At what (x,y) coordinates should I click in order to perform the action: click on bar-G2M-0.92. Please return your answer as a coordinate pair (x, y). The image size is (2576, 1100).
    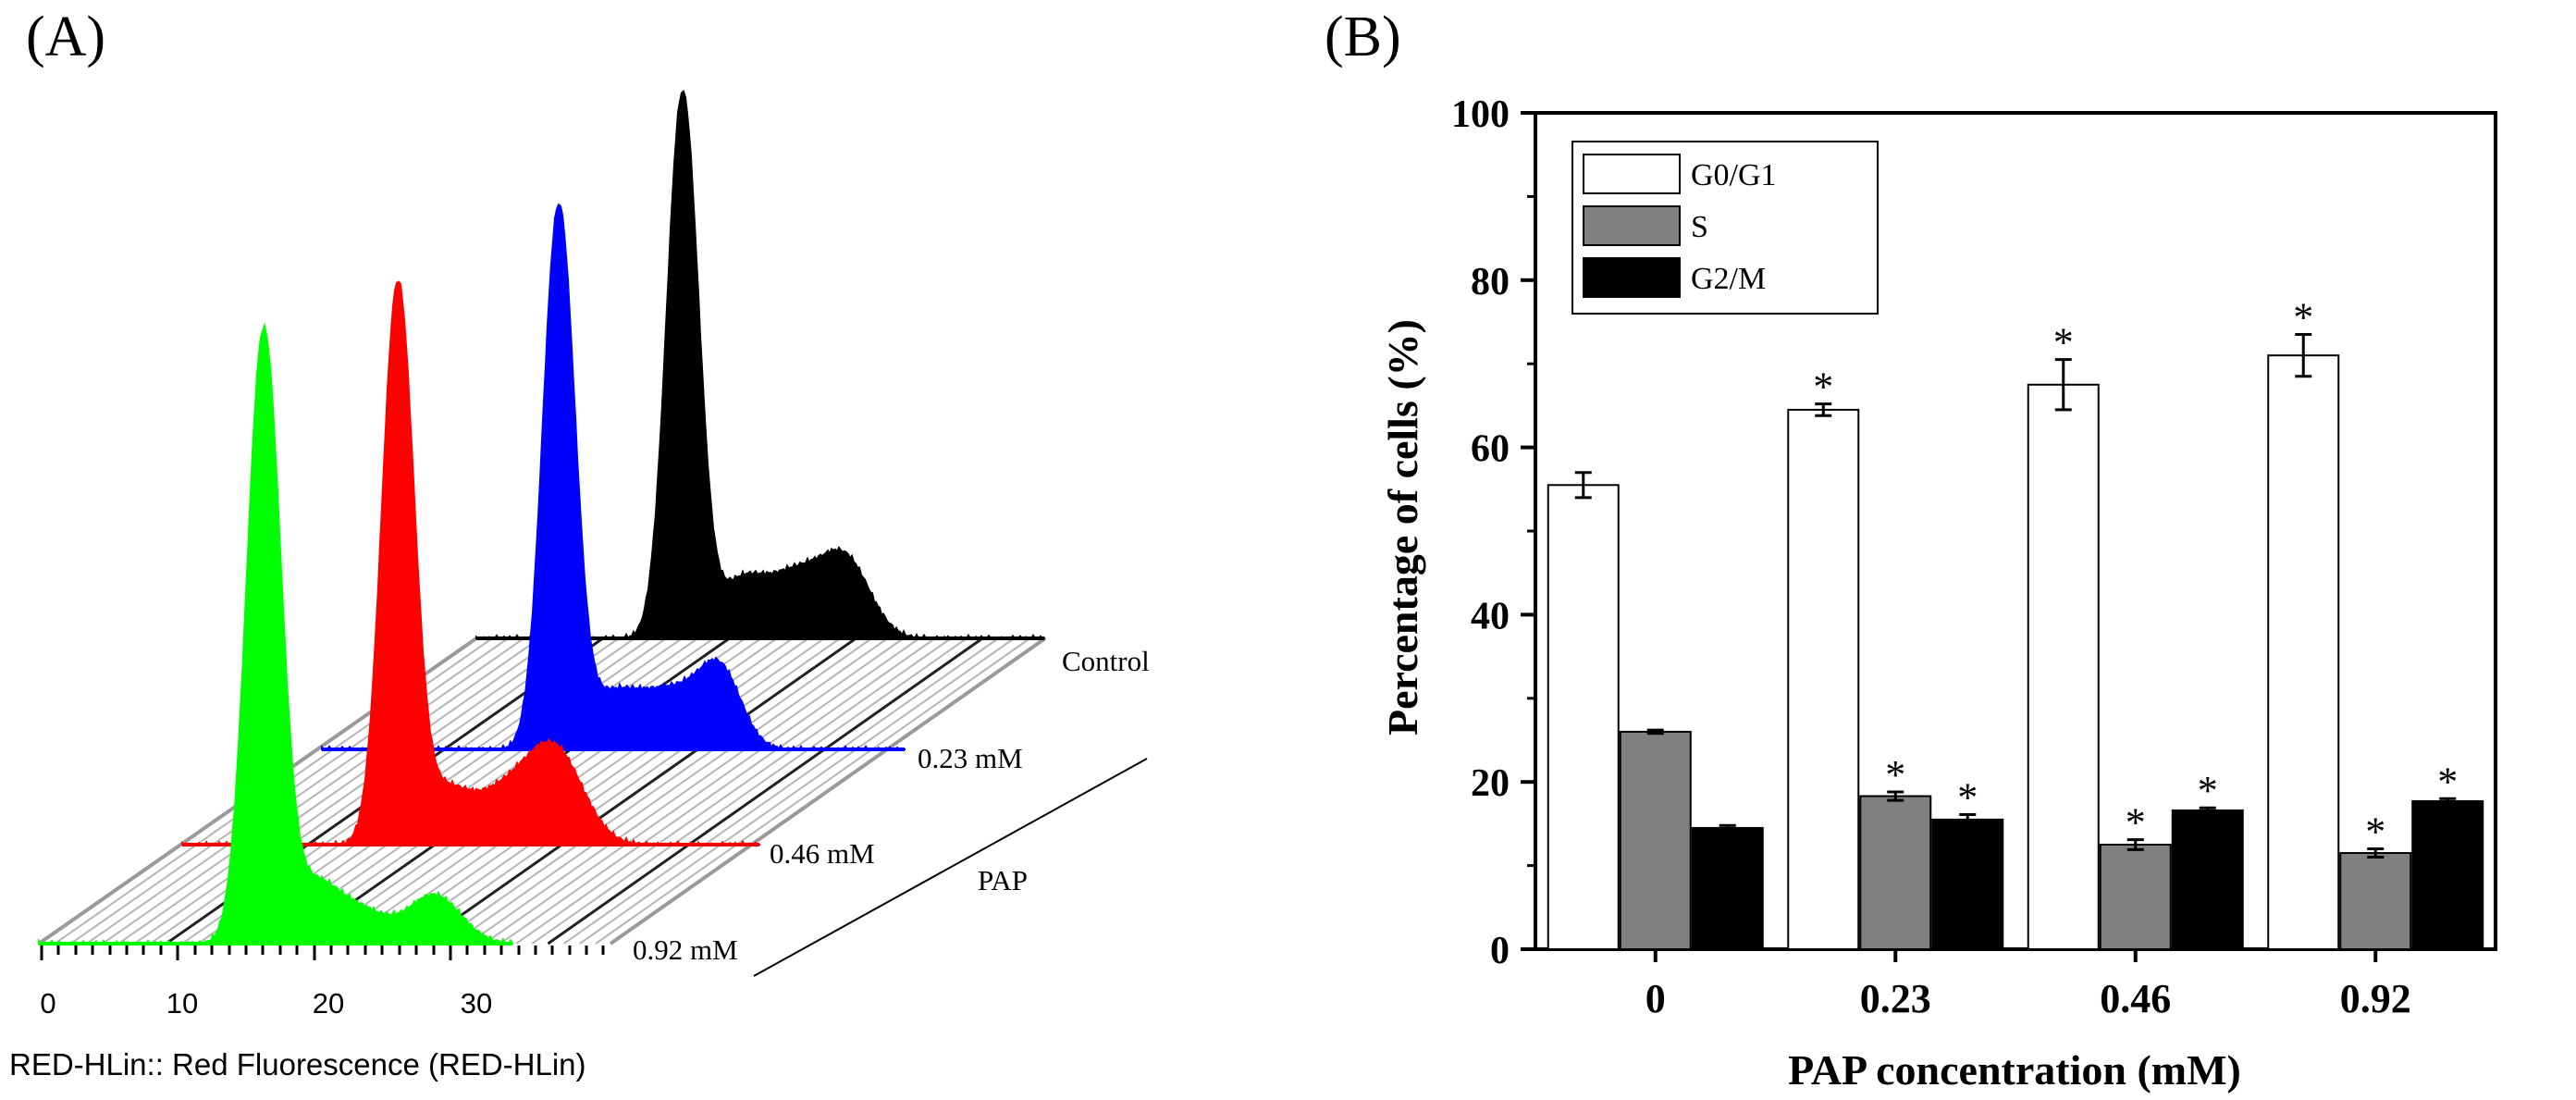
    Looking at the image, I should click on (2447, 874).